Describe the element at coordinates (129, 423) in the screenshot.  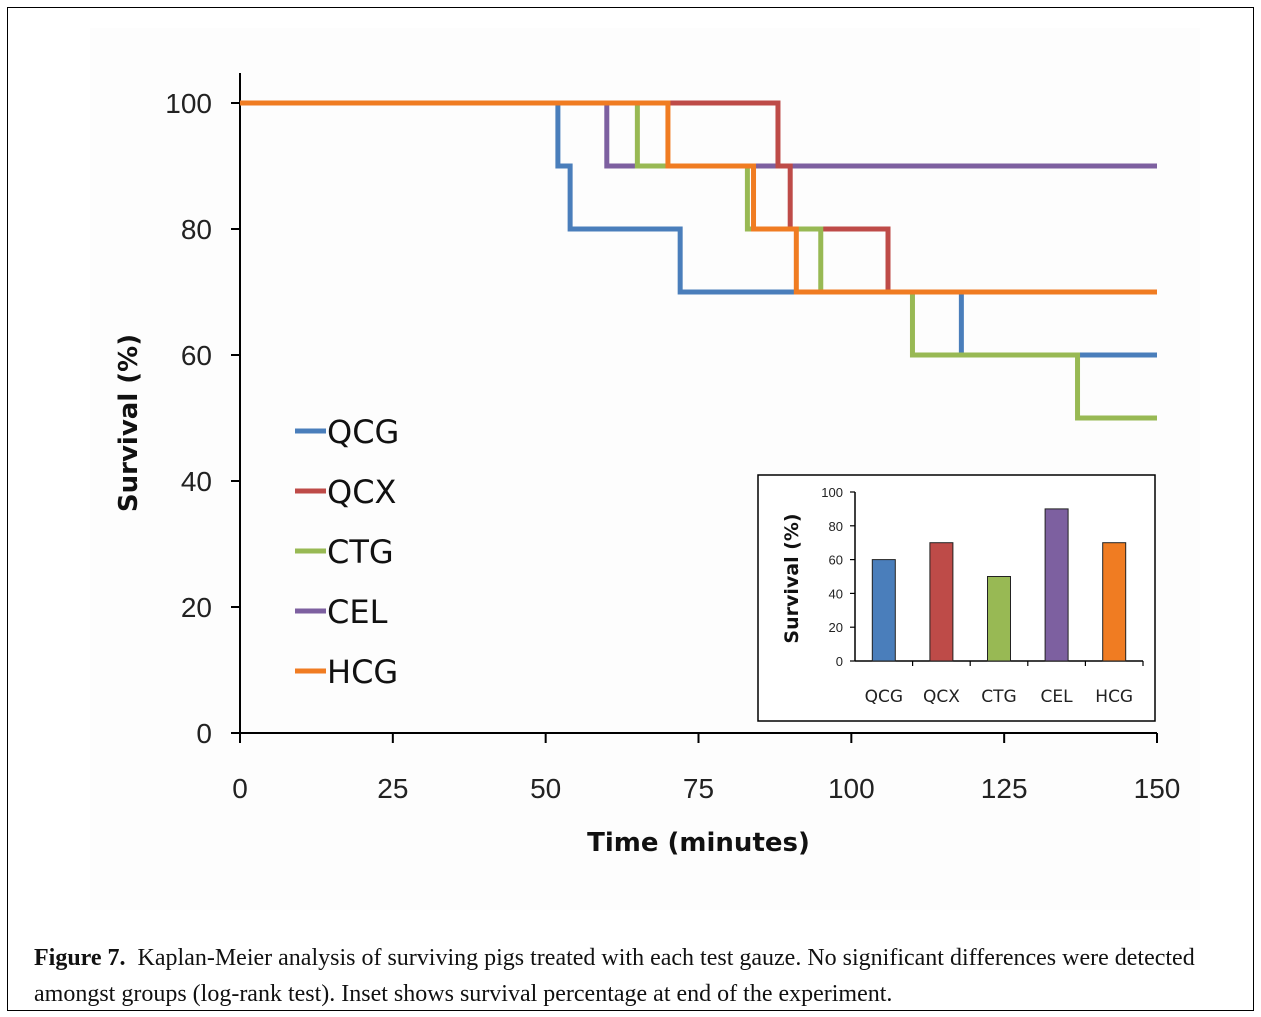
I see `y-axis-title: Survival (%)` at that location.